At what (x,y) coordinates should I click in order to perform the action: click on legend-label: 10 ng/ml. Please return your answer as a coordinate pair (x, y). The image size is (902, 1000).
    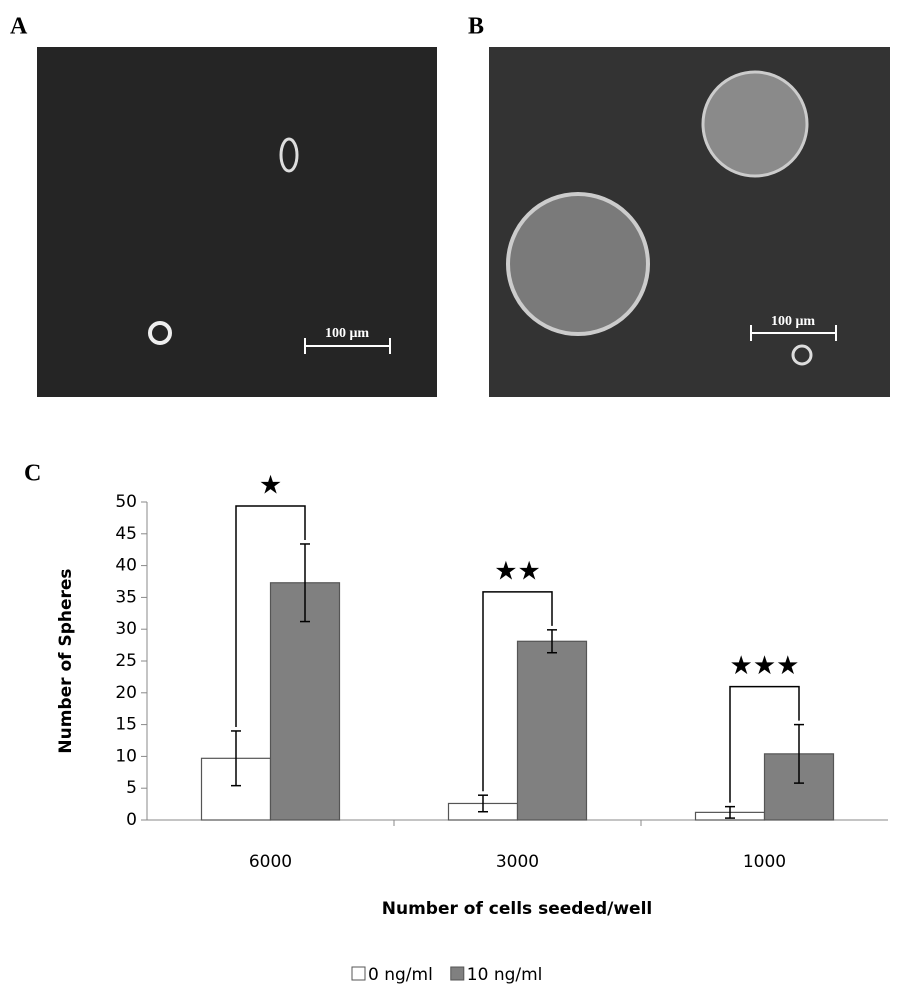
    Looking at the image, I should click on (505, 975).